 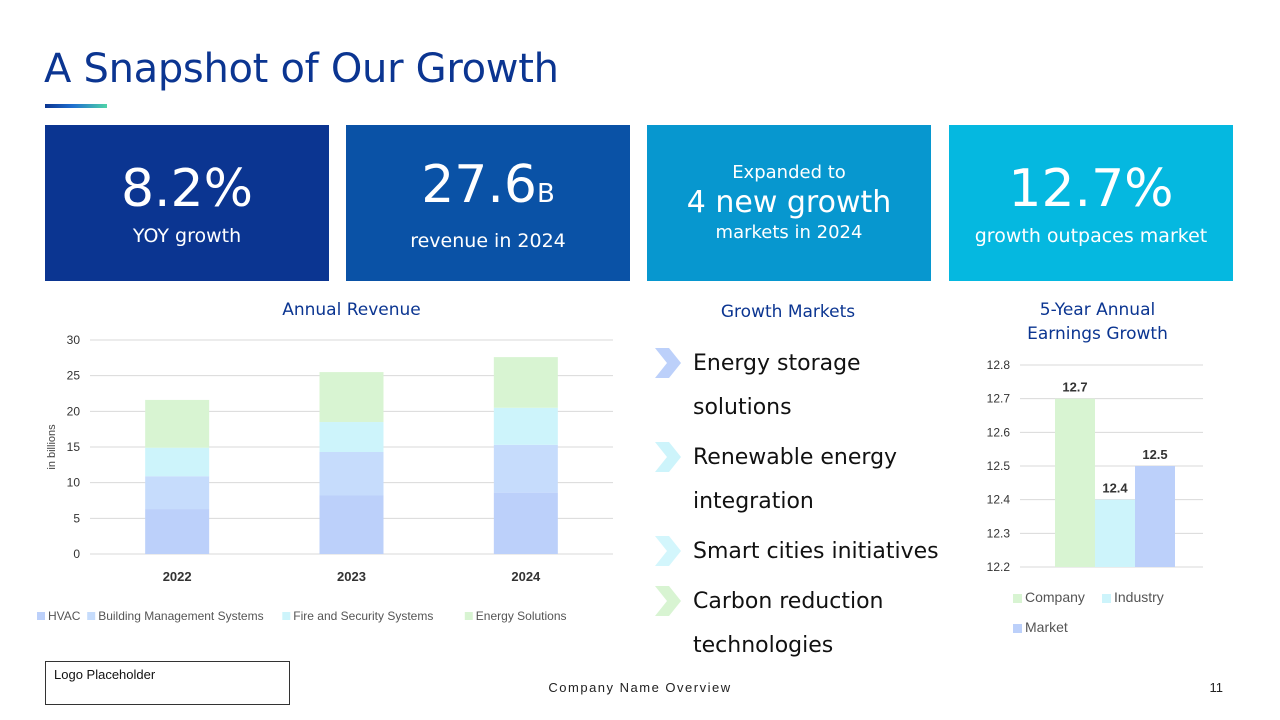 What do you see at coordinates (1139, 597) in the screenshot?
I see `legend-label: Industry` at bounding box center [1139, 597].